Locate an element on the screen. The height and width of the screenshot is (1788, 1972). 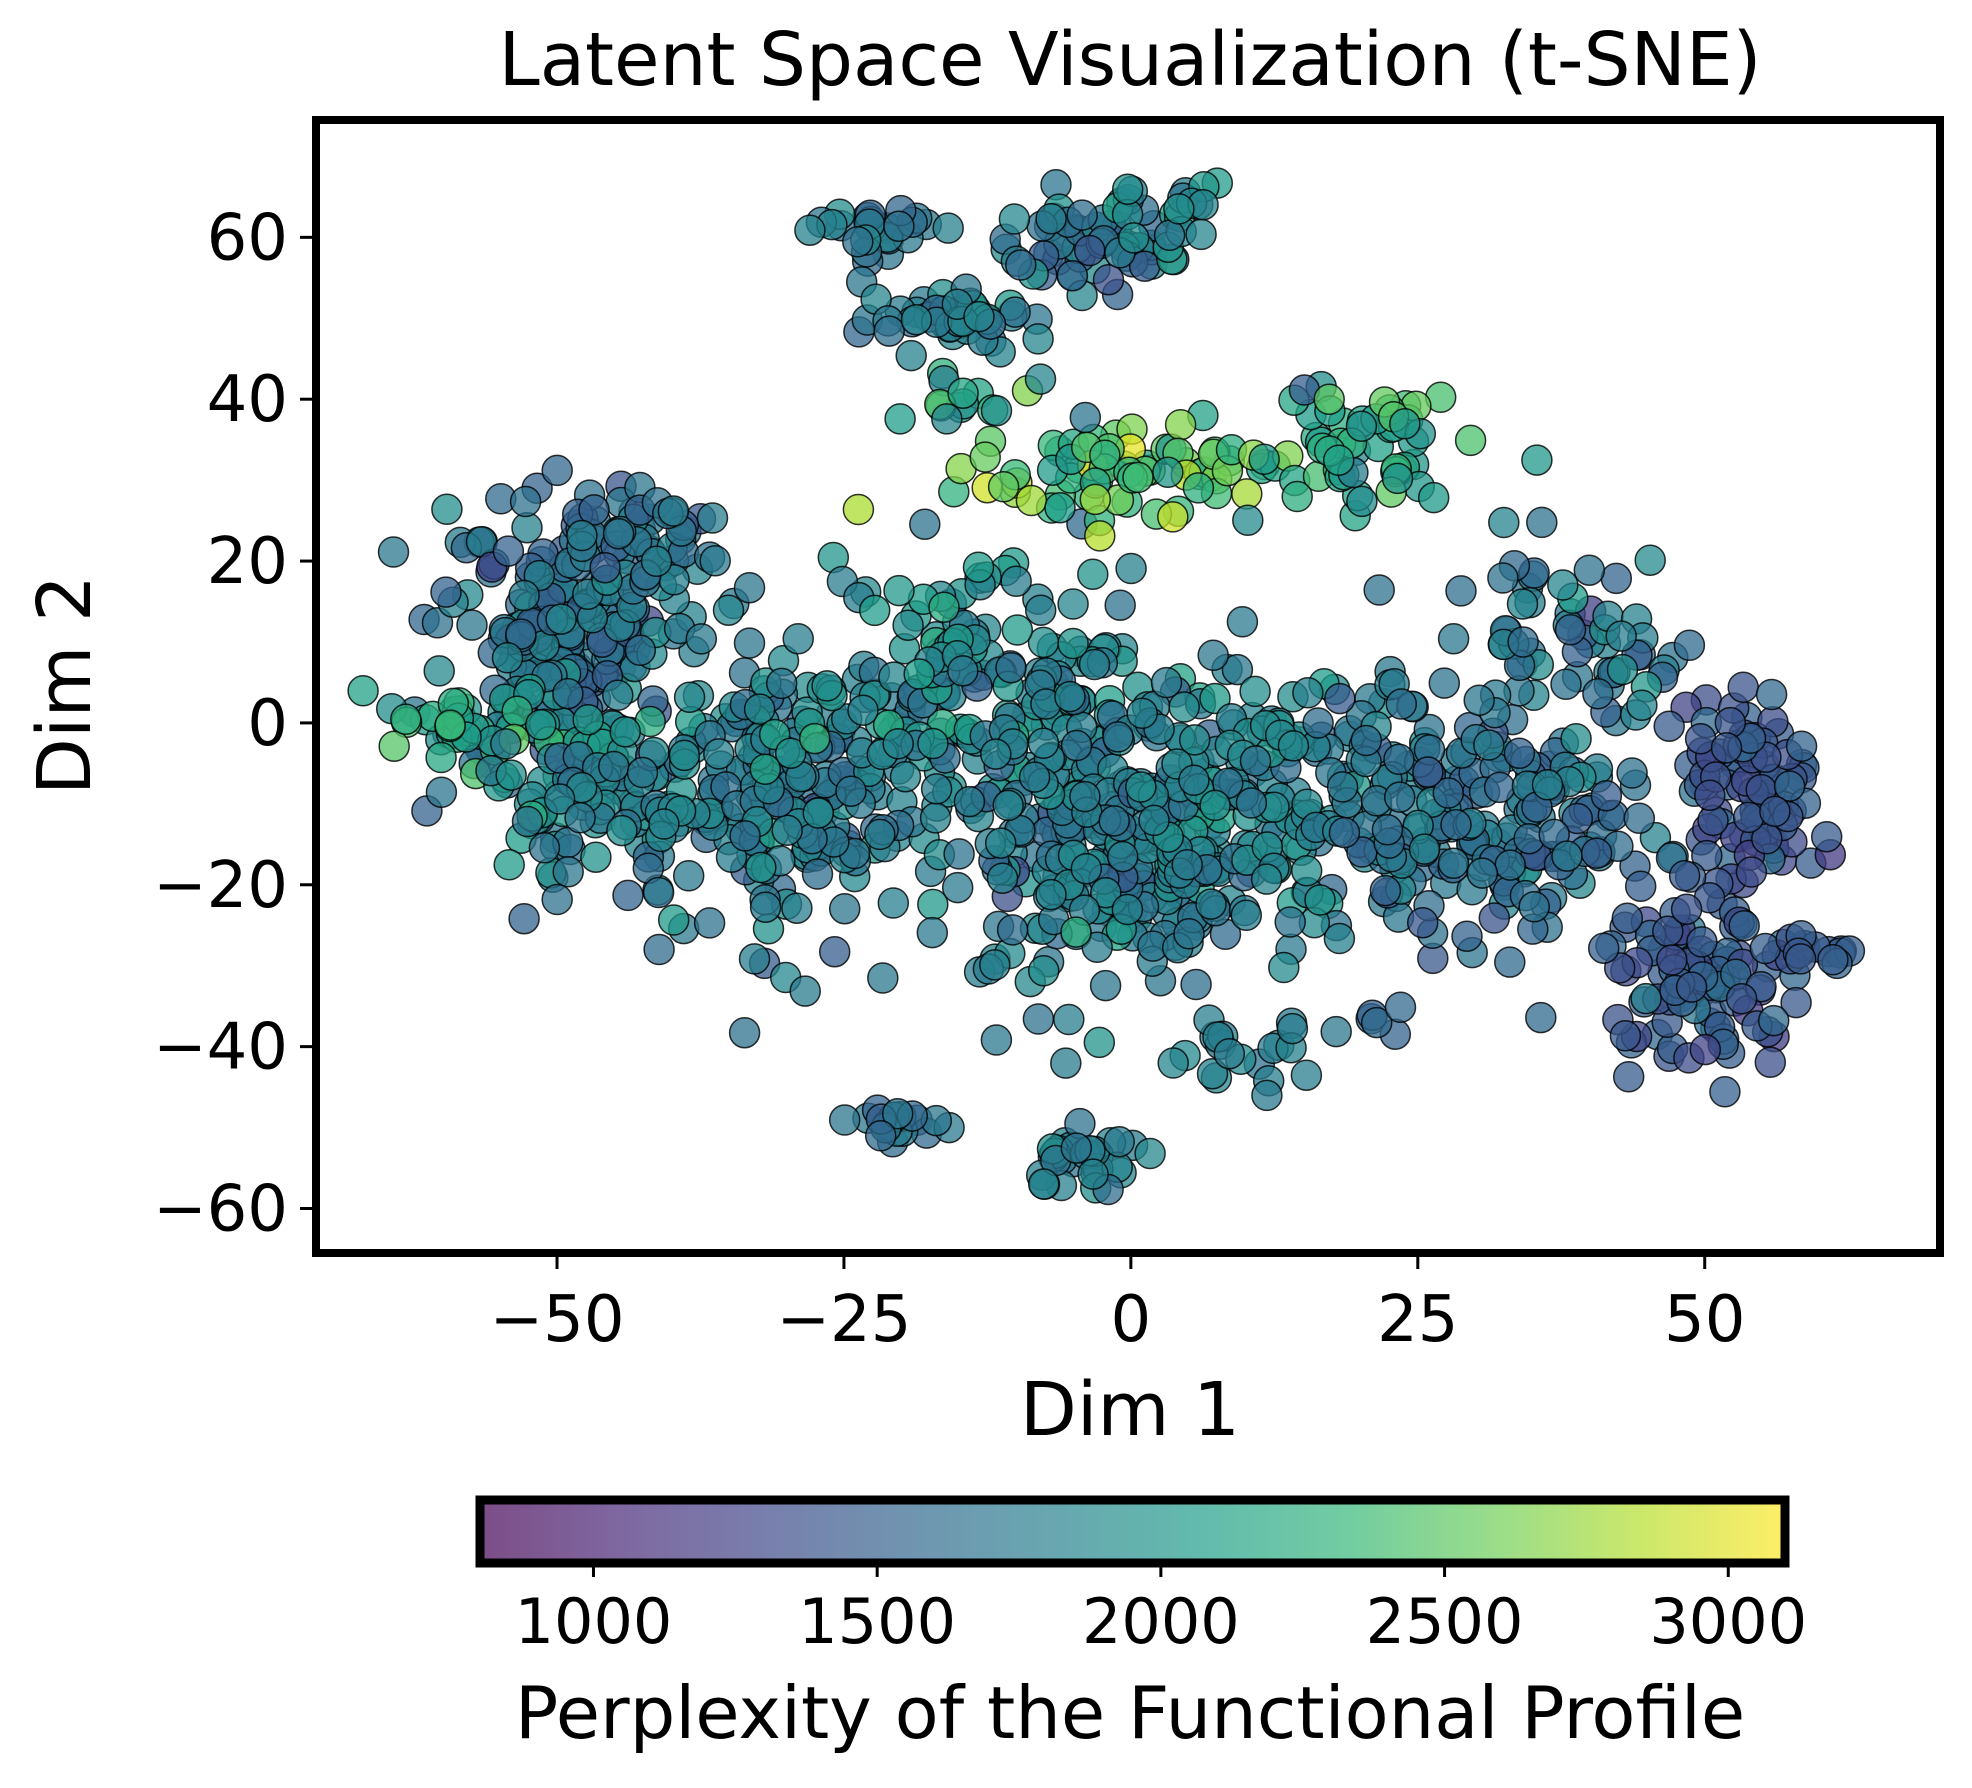
y-tick-label: −60 is located at coordinates (220, 1209).